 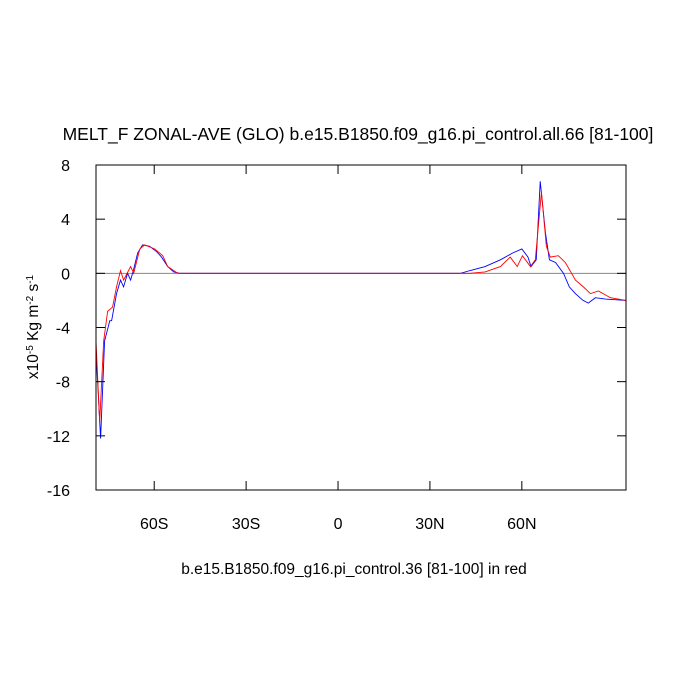 I want to click on y-label-part: -1, so click(x=30, y=278).